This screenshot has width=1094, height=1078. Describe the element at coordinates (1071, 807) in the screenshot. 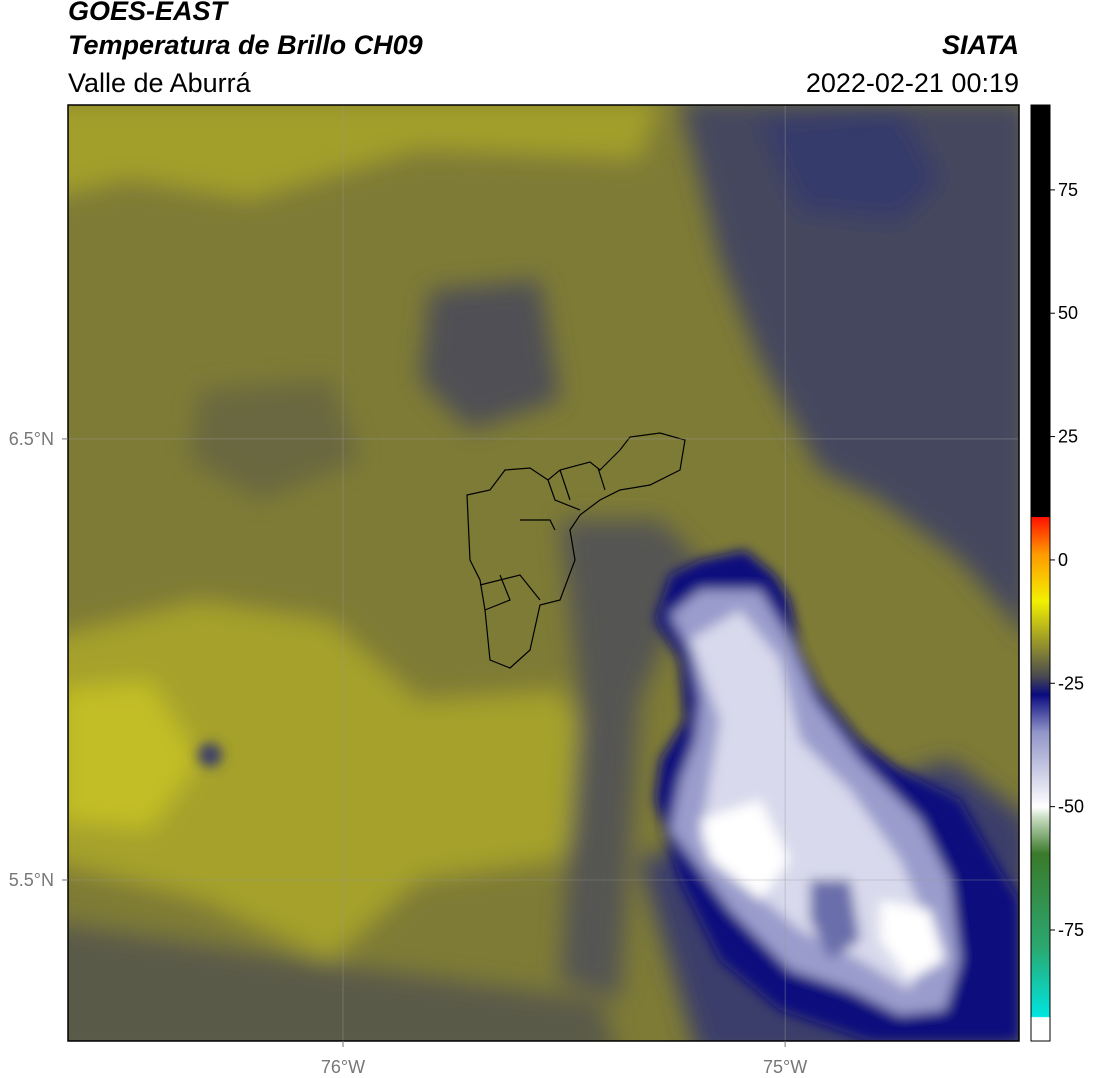

I see `colorbar-tick-label: -50` at that location.